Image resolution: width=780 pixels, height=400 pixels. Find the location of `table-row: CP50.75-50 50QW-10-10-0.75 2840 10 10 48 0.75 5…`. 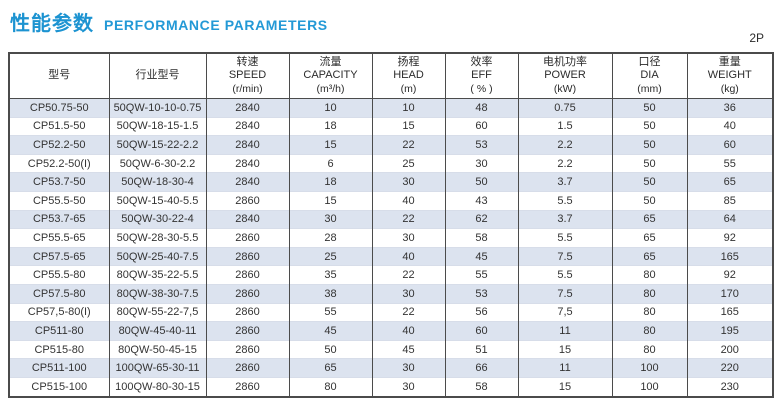

table-row: CP50.75-50 50QW-10-10-0.75 2840 10 10 48 0.75 5… is located at coordinates (391, 108).